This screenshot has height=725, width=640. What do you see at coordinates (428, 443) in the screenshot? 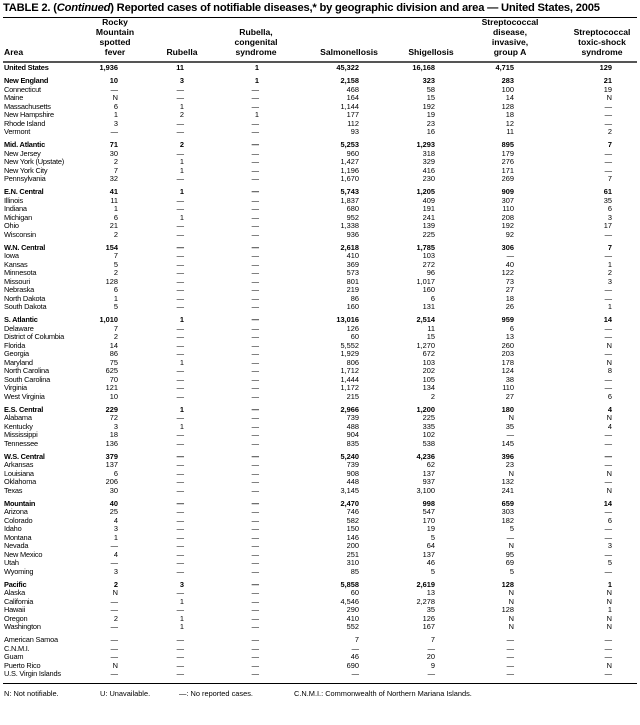
I see `value-cell: 538` at bounding box center [428, 443].